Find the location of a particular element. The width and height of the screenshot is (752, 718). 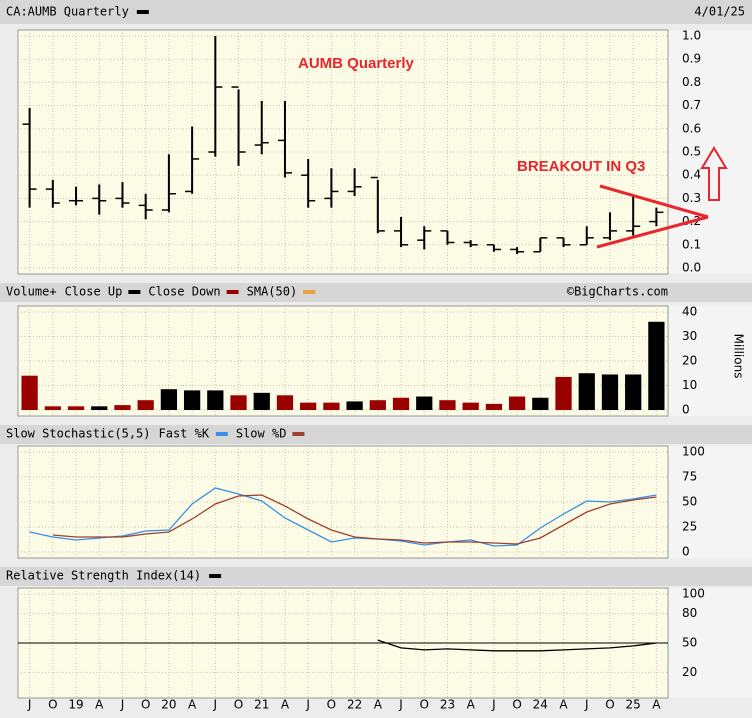

annotation: AUMB Quarterly is located at coordinates (356, 63).